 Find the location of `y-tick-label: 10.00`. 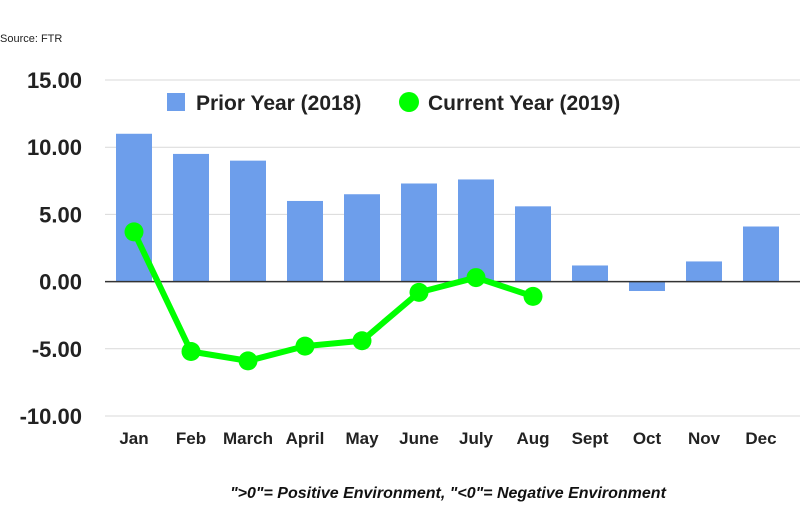

y-tick-label: 10.00 is located at coordinates (54, 147).